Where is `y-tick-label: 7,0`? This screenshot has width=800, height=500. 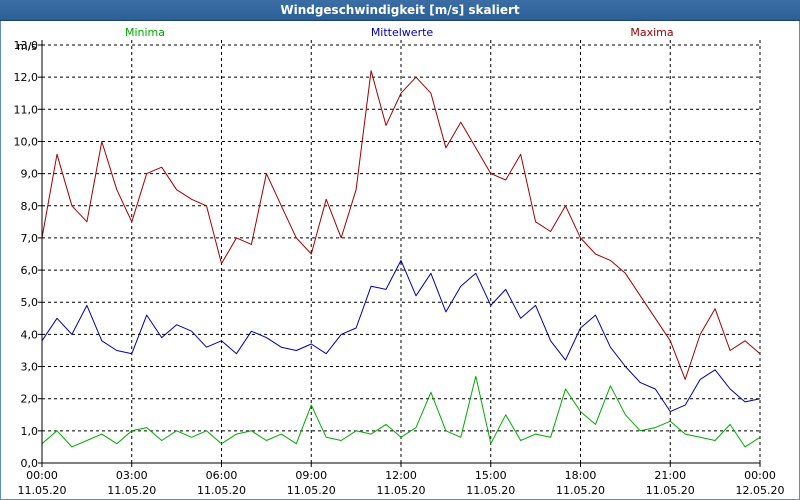 y-tick-label: 7,0 is located at coordinates (30, 238).